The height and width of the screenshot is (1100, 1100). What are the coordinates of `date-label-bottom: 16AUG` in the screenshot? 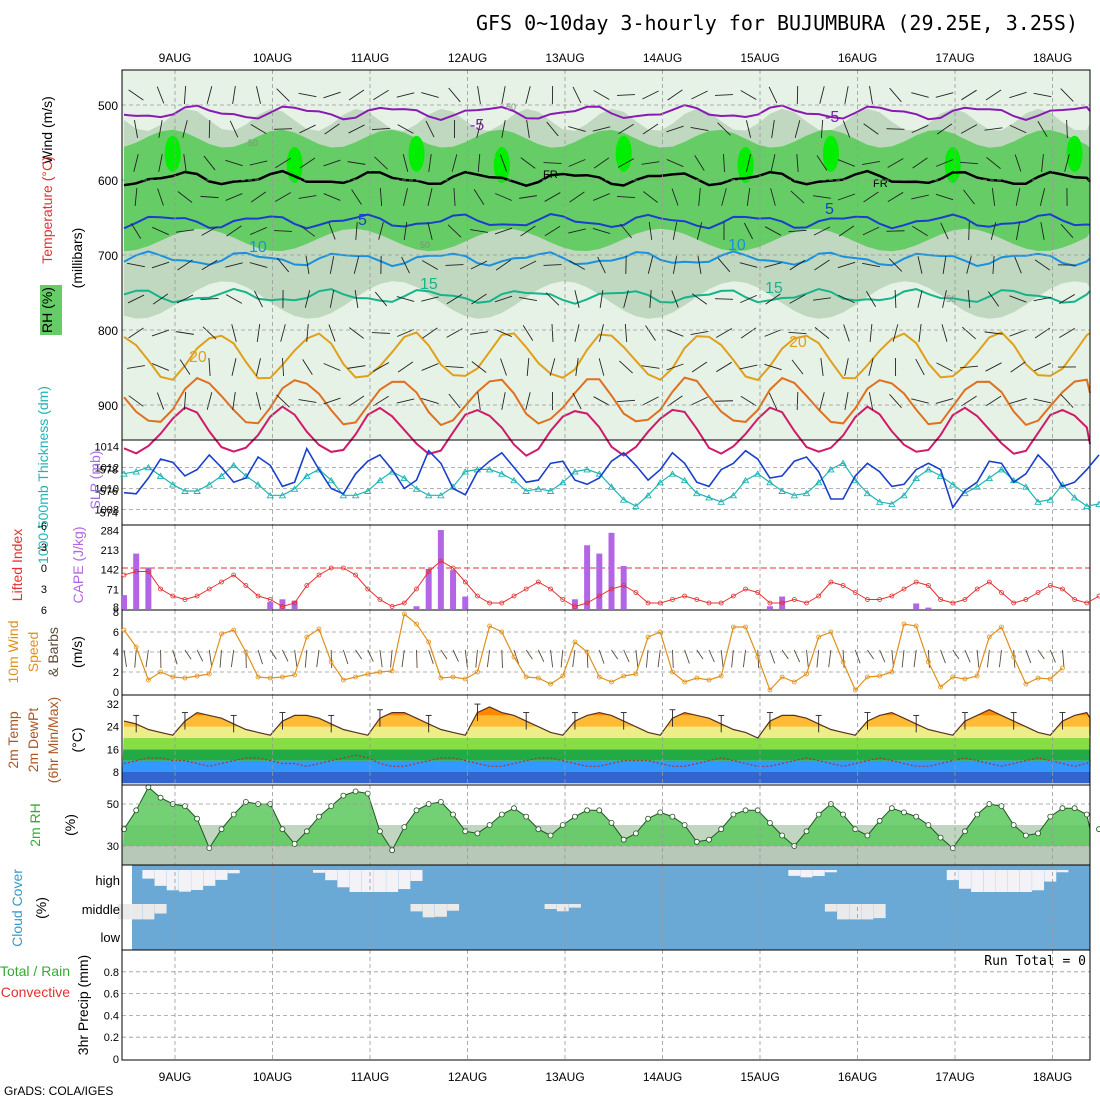 It's located at (857, 1077).